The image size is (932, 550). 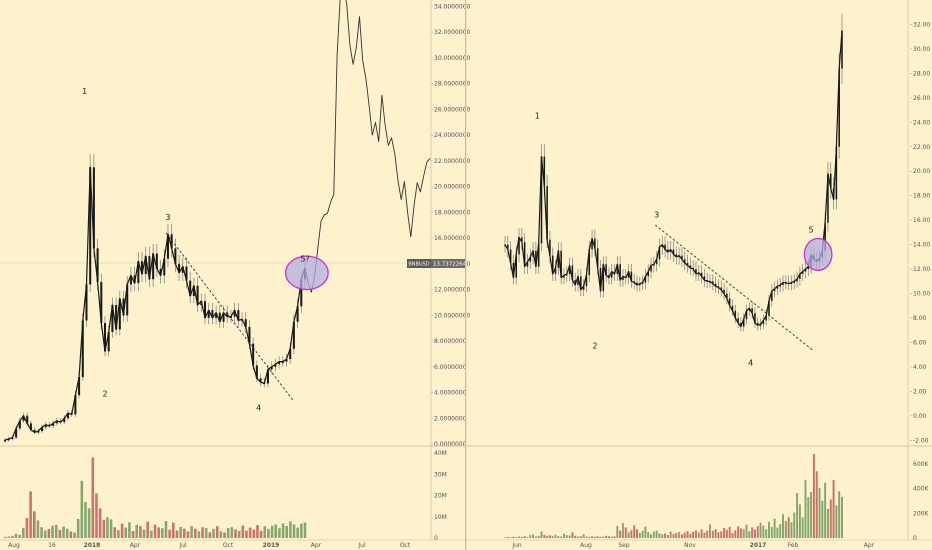 What do you see at coordinates (921, 196) in the screenshot?
I see `price-tick-label: 18.00` at bounding box center [921, 196].